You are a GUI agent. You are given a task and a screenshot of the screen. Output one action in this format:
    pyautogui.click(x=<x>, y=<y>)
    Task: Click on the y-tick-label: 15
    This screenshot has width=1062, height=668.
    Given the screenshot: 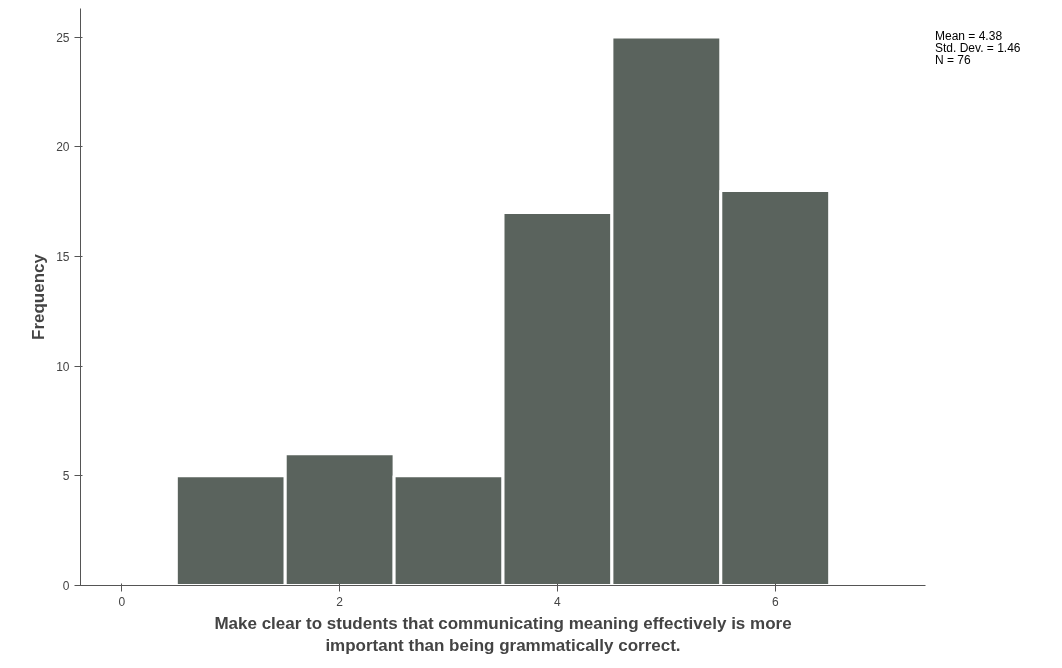 What is the action you would take?
    pyautogui.click(x=63, y=256)
    